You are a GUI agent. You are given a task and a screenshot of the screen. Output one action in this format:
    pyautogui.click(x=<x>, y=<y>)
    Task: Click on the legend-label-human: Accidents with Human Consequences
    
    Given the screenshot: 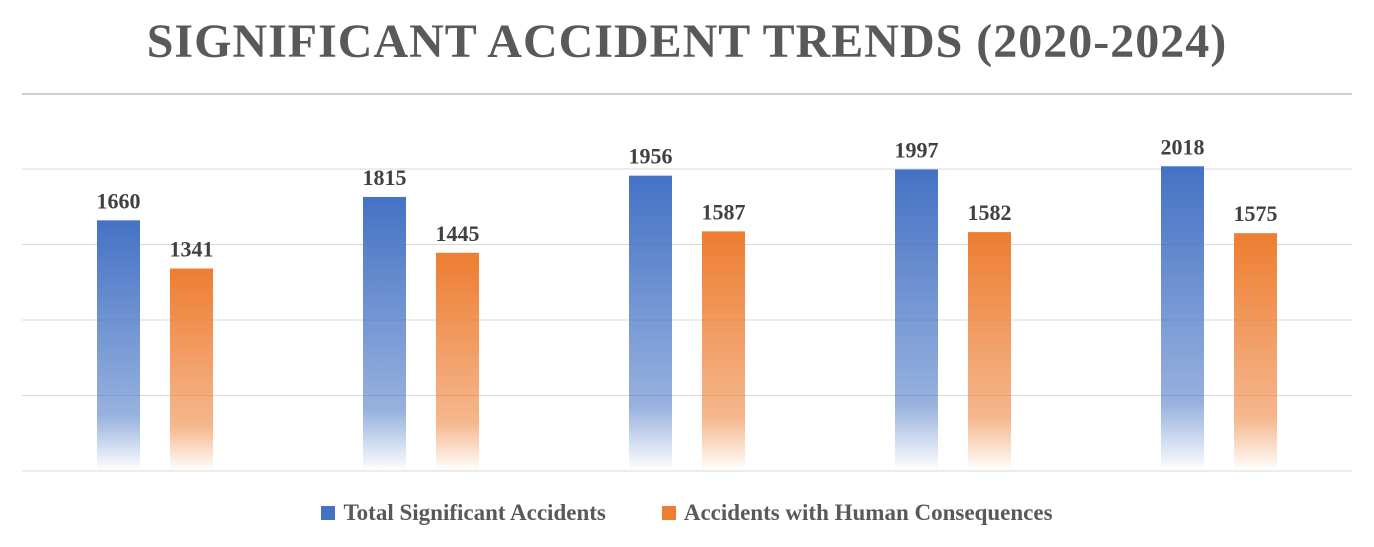 What is the action you would take?
    pyautogui.click(x=868, y=512)
    